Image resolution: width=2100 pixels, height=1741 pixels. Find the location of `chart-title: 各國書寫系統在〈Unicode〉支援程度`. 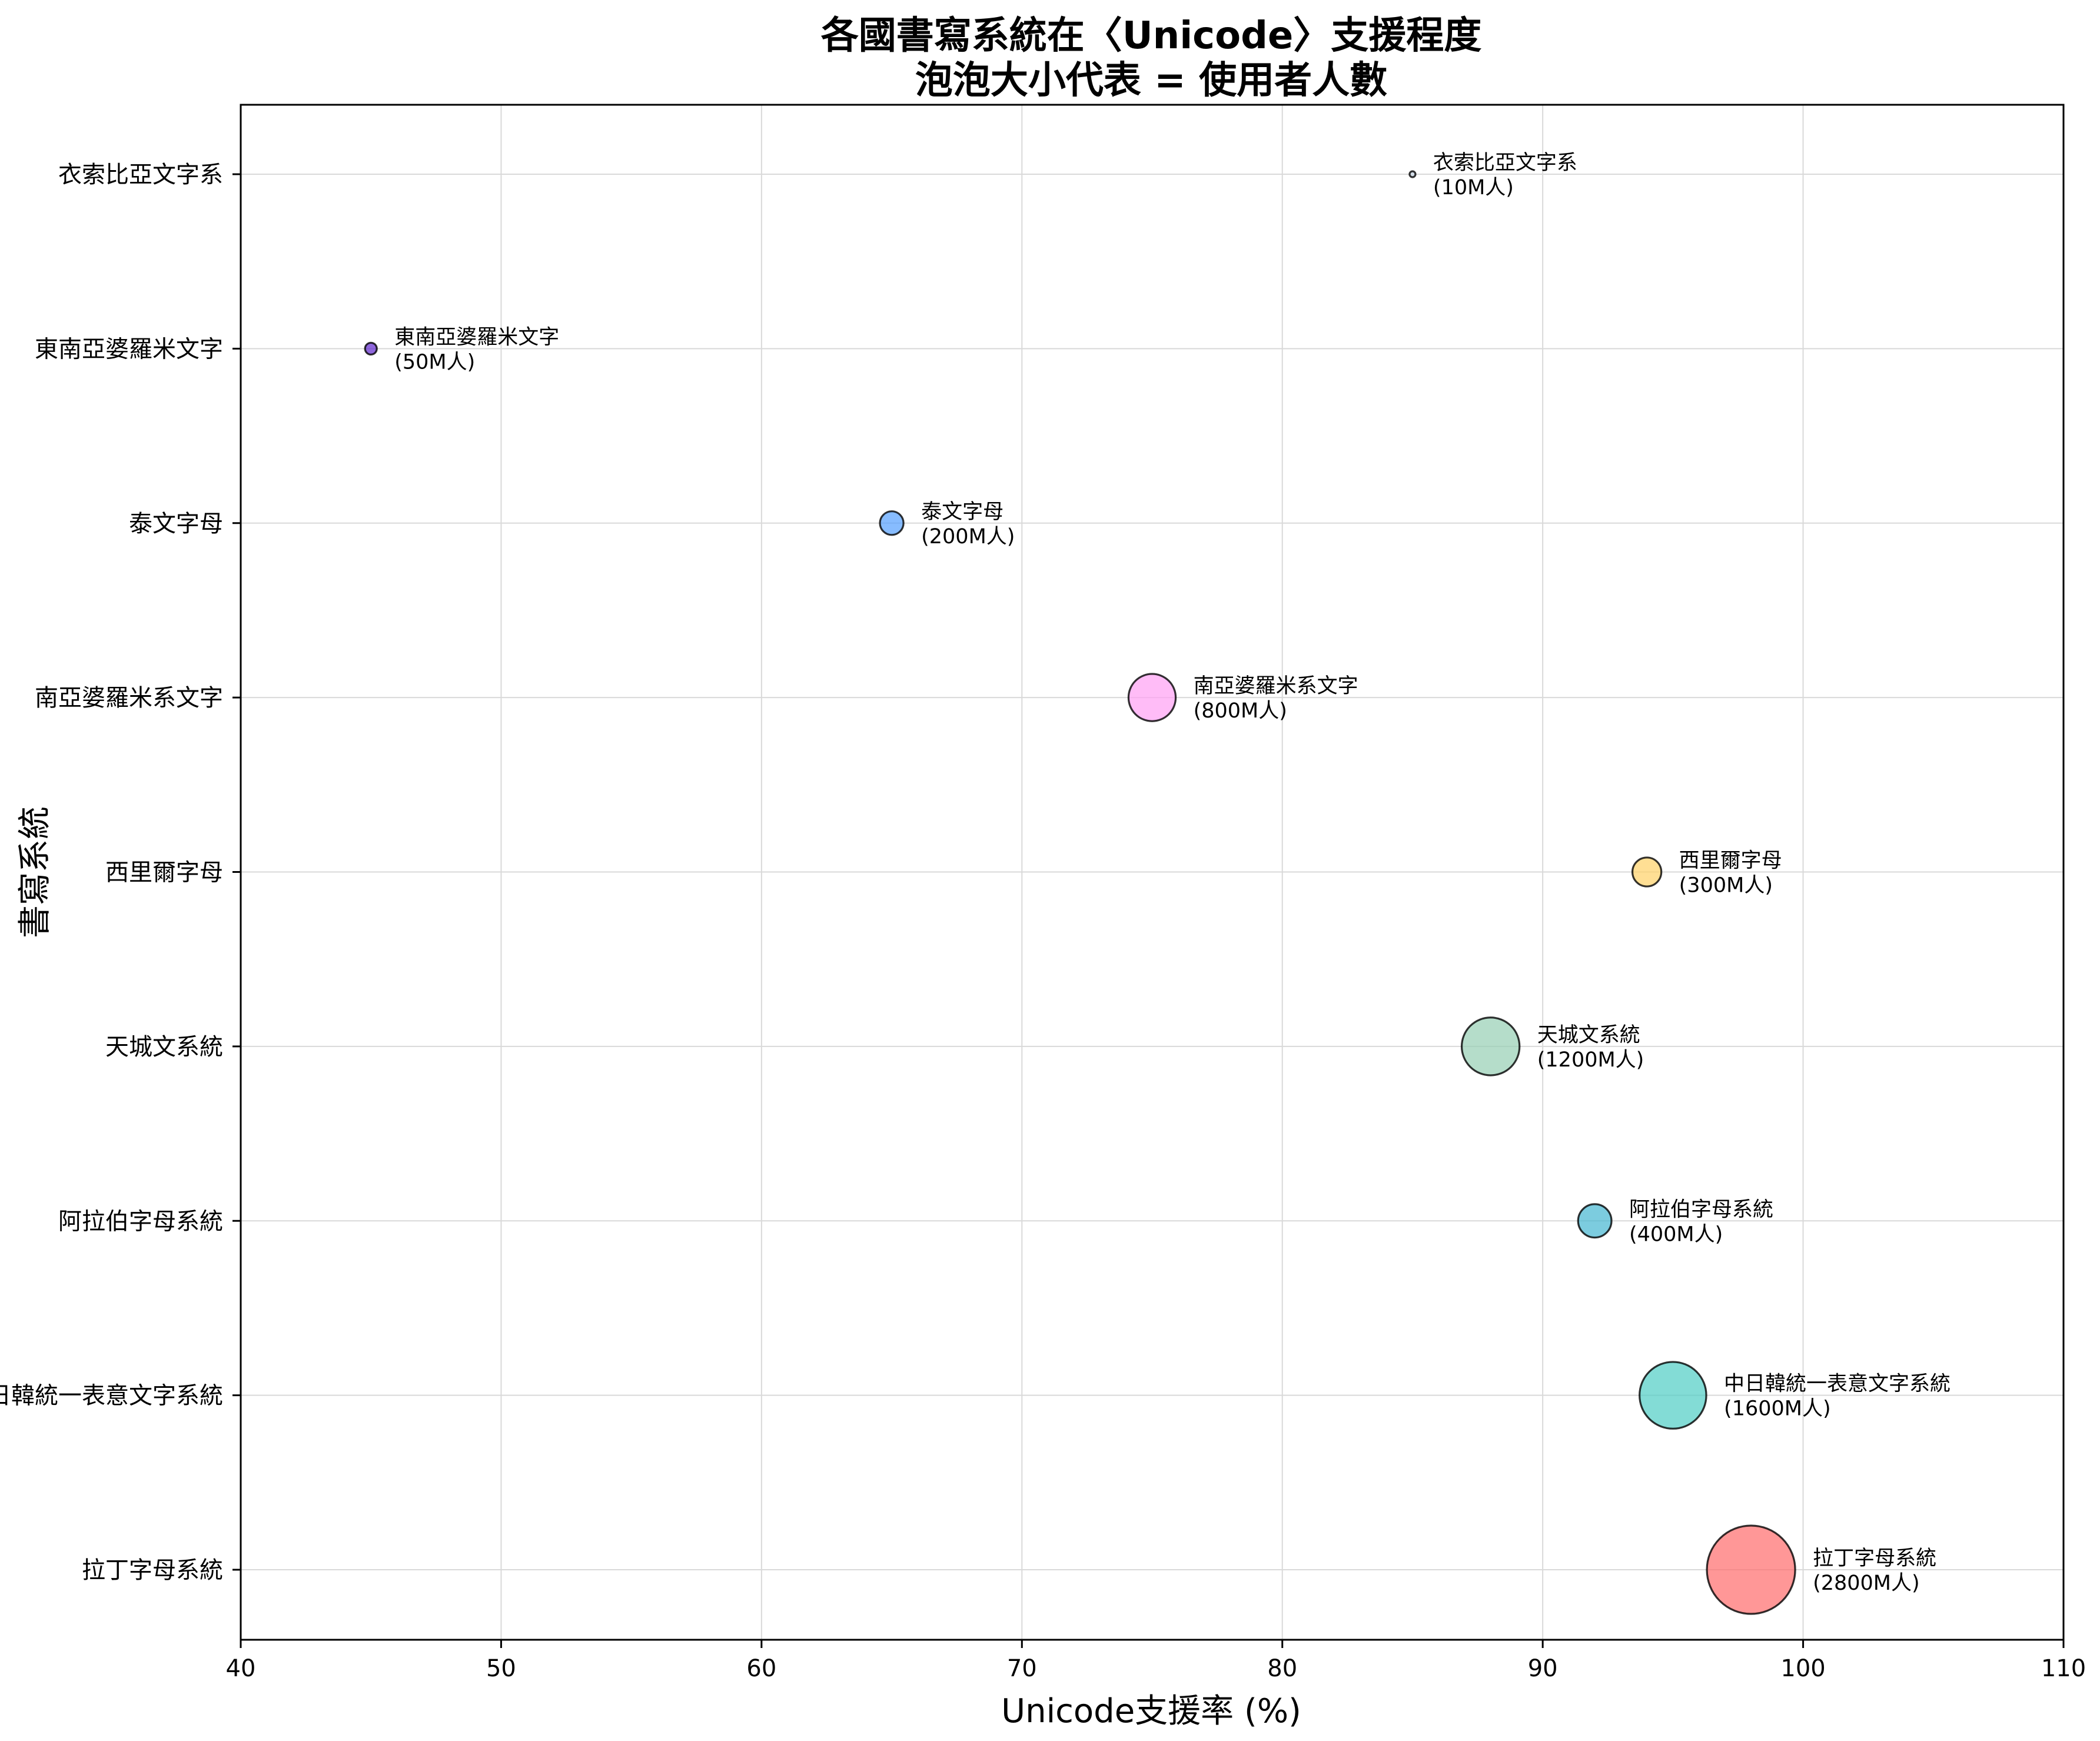

chart-title: 各國書寫系統在〈Unicode〉支援程度 is located at coordinates (1151, 36).